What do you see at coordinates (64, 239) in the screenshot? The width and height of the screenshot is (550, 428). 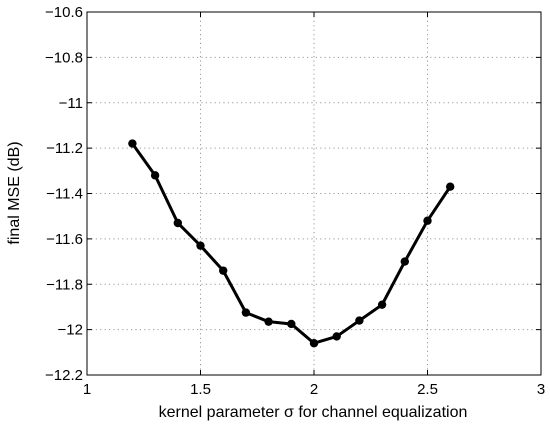 I see `y-tick-label: −11.6` at bounding box center [64, 239].